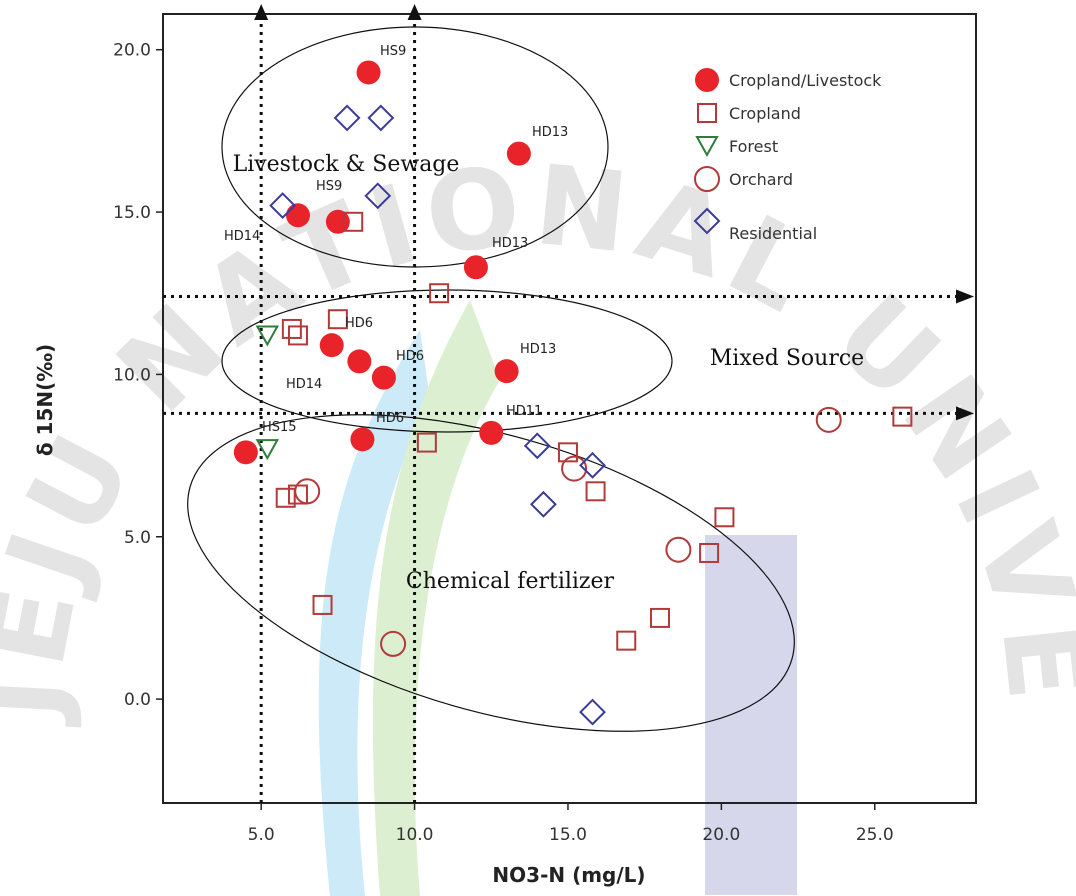  I want to click on legend-label: Cropland, so click(765, 113).